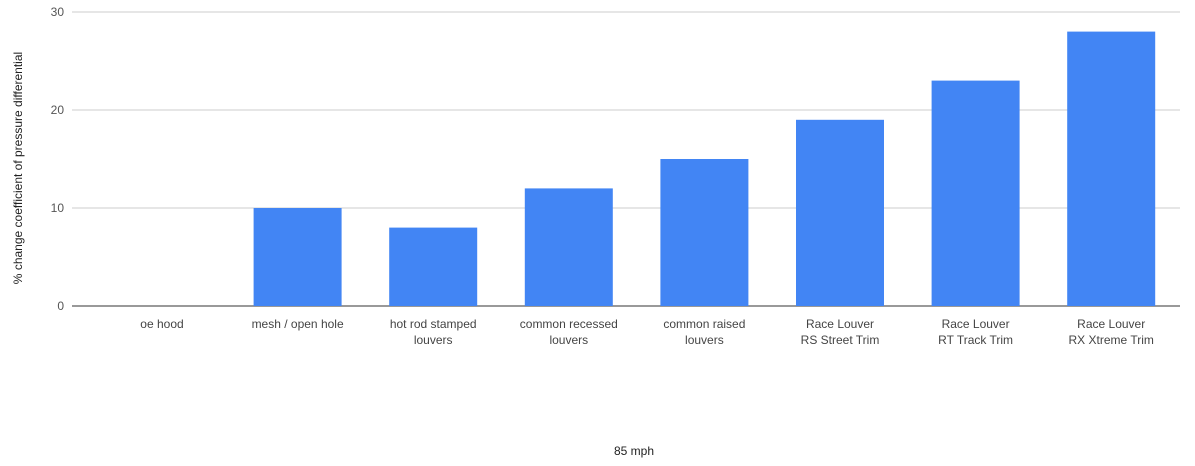  I want to click on x-category-label: RX Xtreme Trim, so click(1111, 340).